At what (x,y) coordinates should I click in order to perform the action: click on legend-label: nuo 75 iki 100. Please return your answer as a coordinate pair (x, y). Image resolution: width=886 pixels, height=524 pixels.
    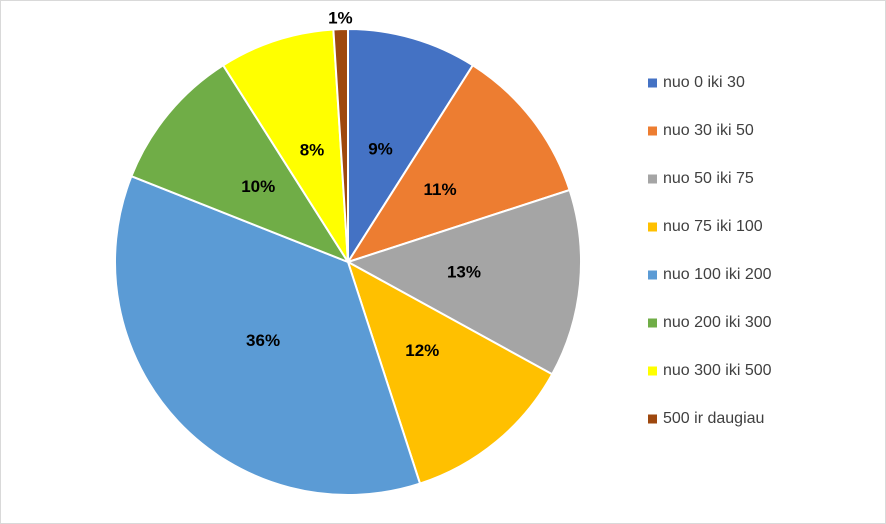
    Looking at the image, I should click on (713, 226).